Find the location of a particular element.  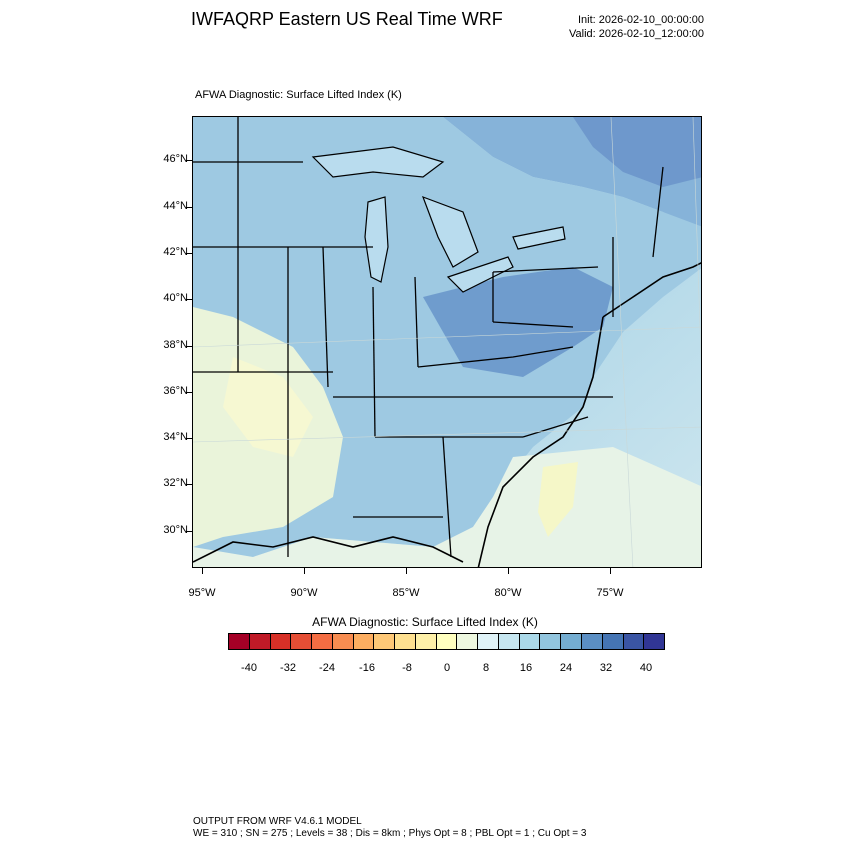

lake-ontario is located at coordinates (539, 238).